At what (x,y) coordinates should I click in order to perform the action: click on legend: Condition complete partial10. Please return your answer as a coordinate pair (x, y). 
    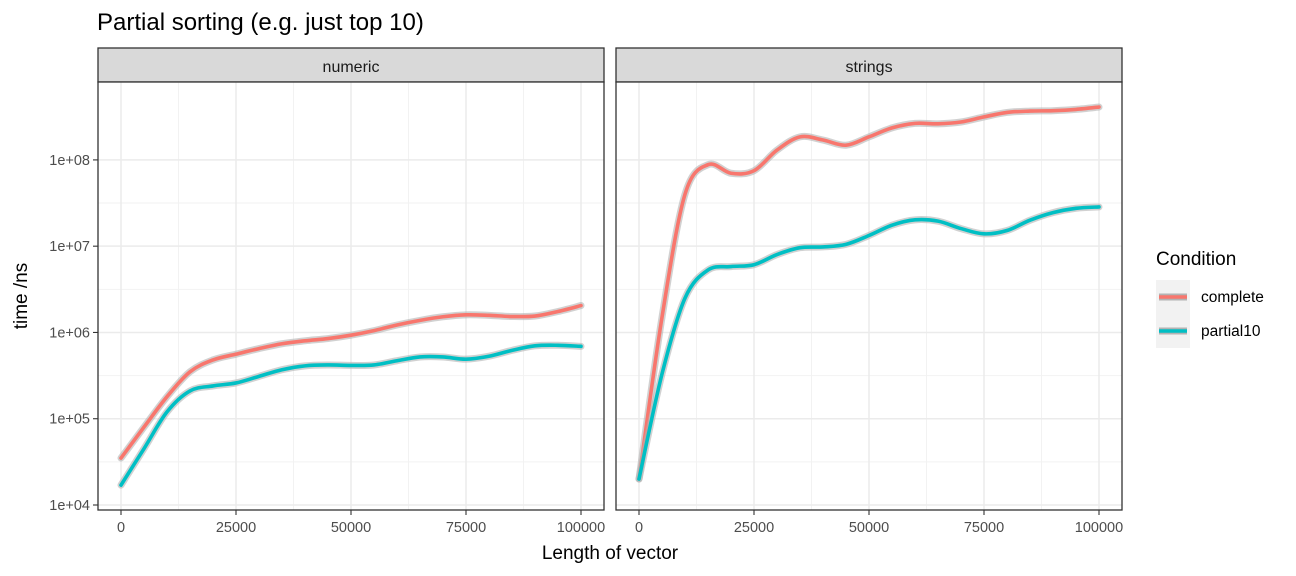
    Looking at the image, I should click on (1210, 298).